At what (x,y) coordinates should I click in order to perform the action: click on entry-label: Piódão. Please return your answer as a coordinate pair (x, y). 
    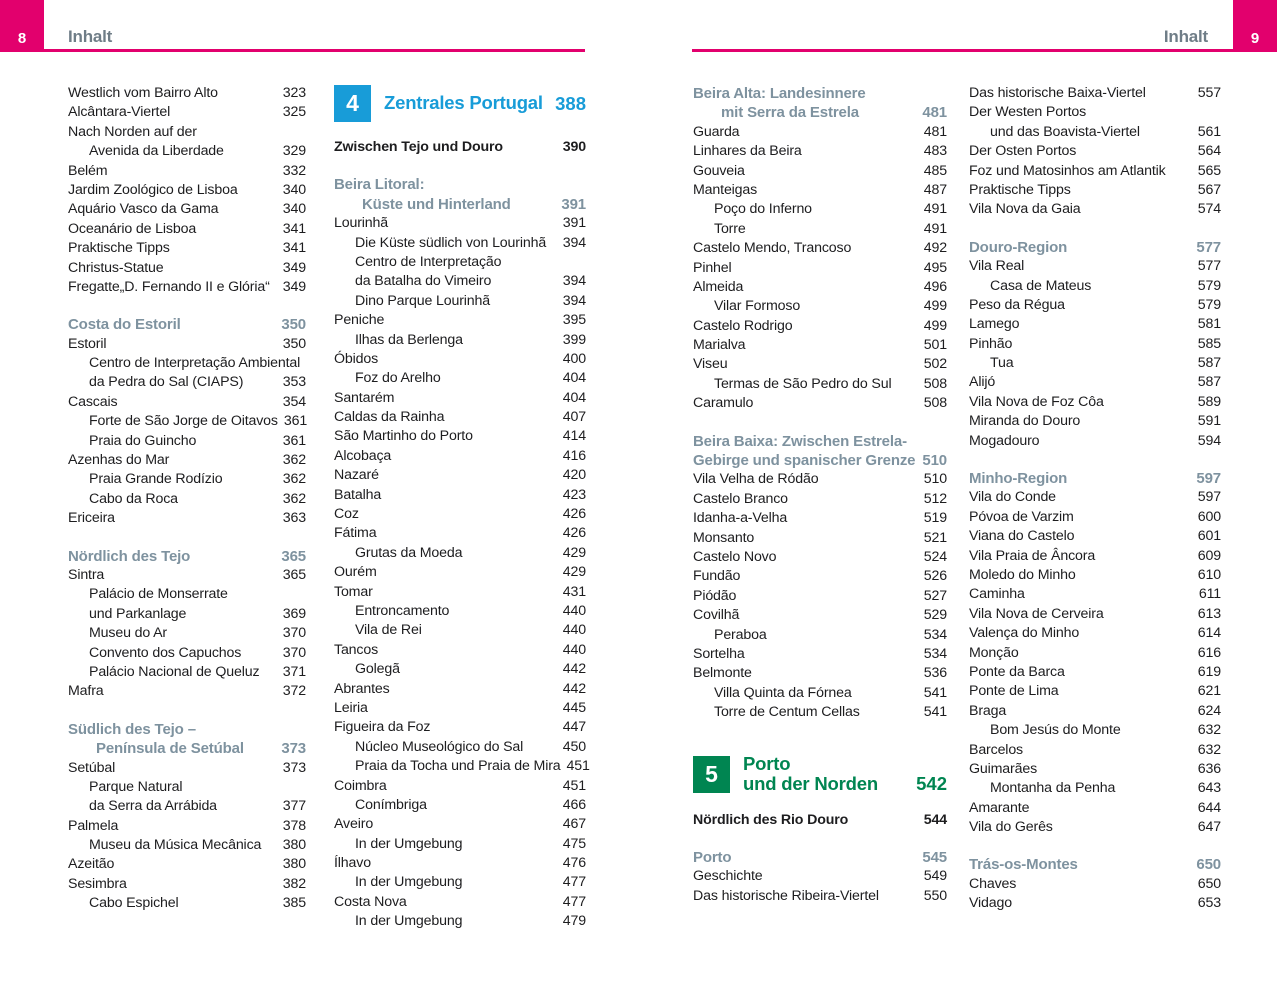
    Looking at the image, I should click on (715, 595).